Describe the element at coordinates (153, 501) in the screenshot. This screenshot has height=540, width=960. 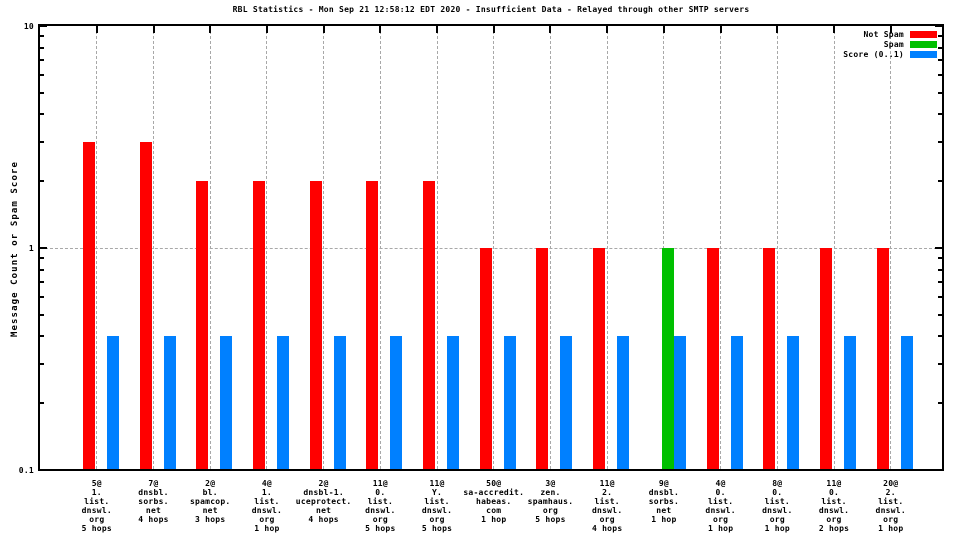
I see `x-category-label: 7@ dnsbl. sorbs. net 4 hops` at that location.